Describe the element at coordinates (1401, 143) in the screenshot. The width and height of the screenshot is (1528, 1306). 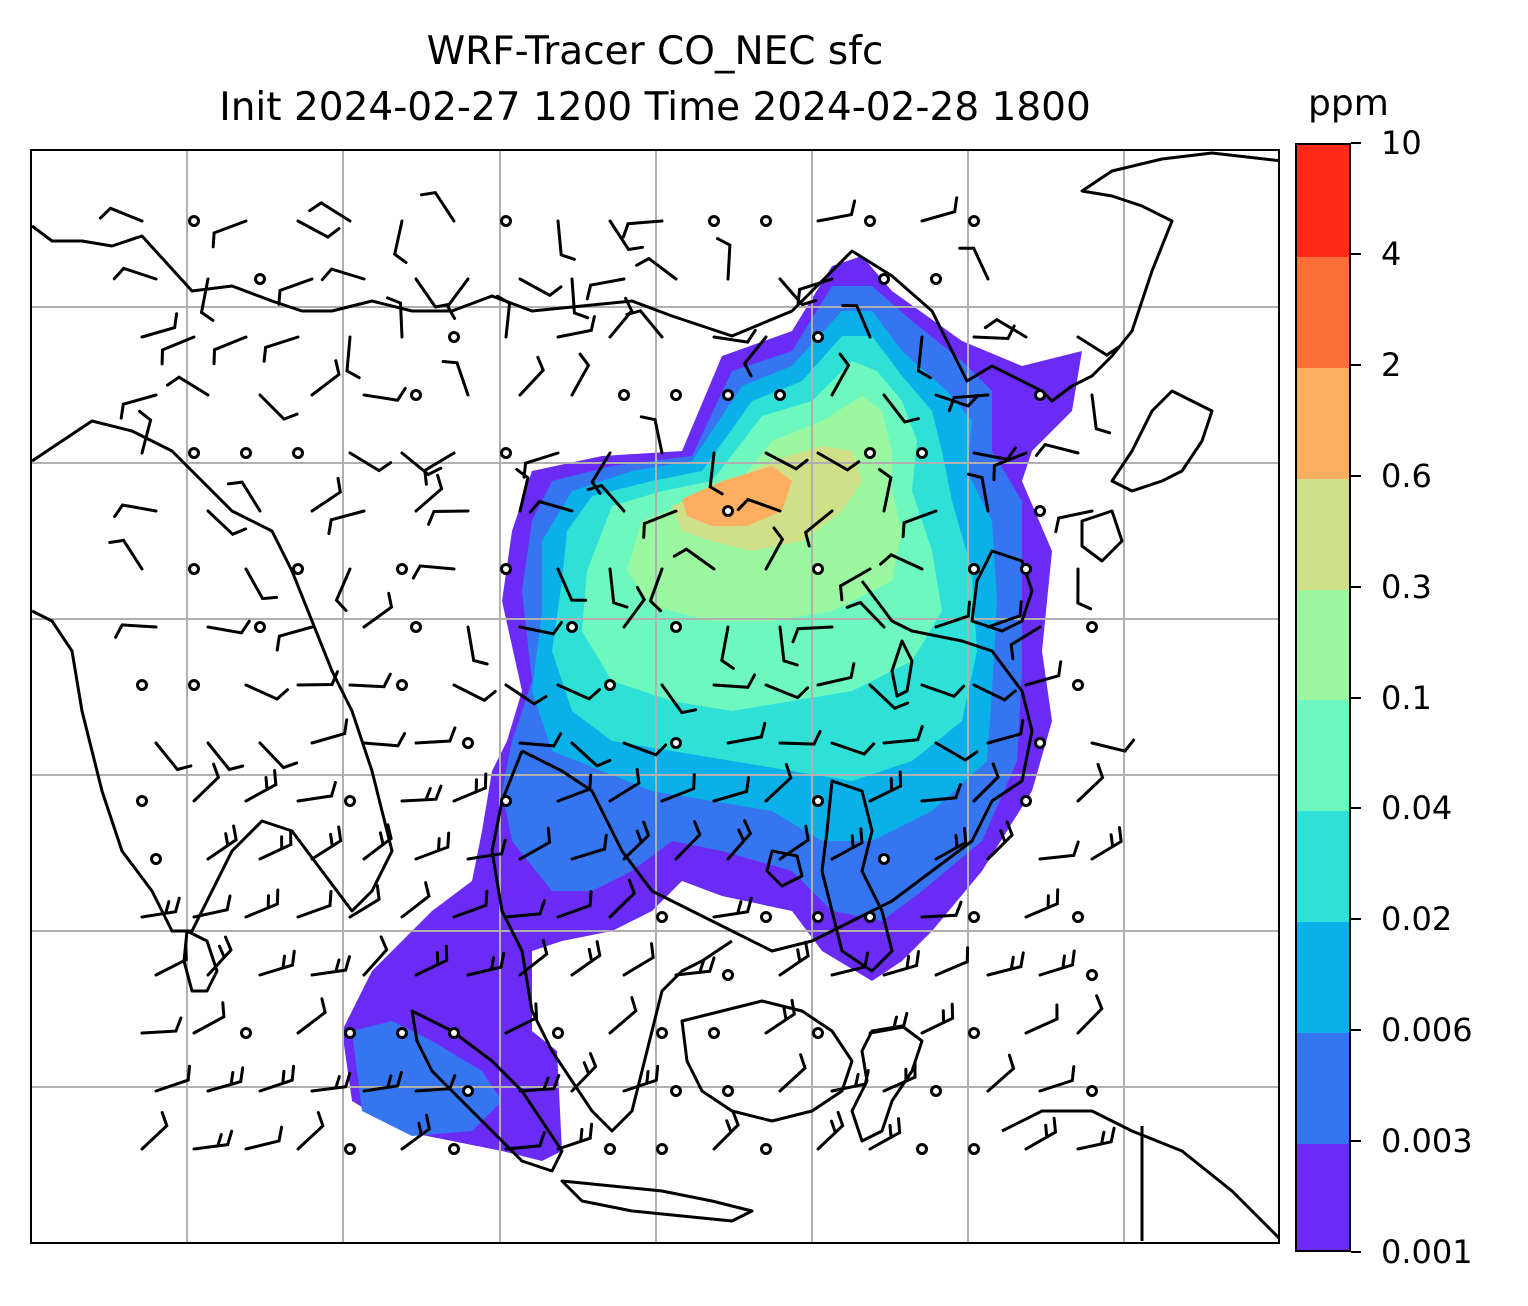
I see `colorbar-tick-label: 10` at that location.